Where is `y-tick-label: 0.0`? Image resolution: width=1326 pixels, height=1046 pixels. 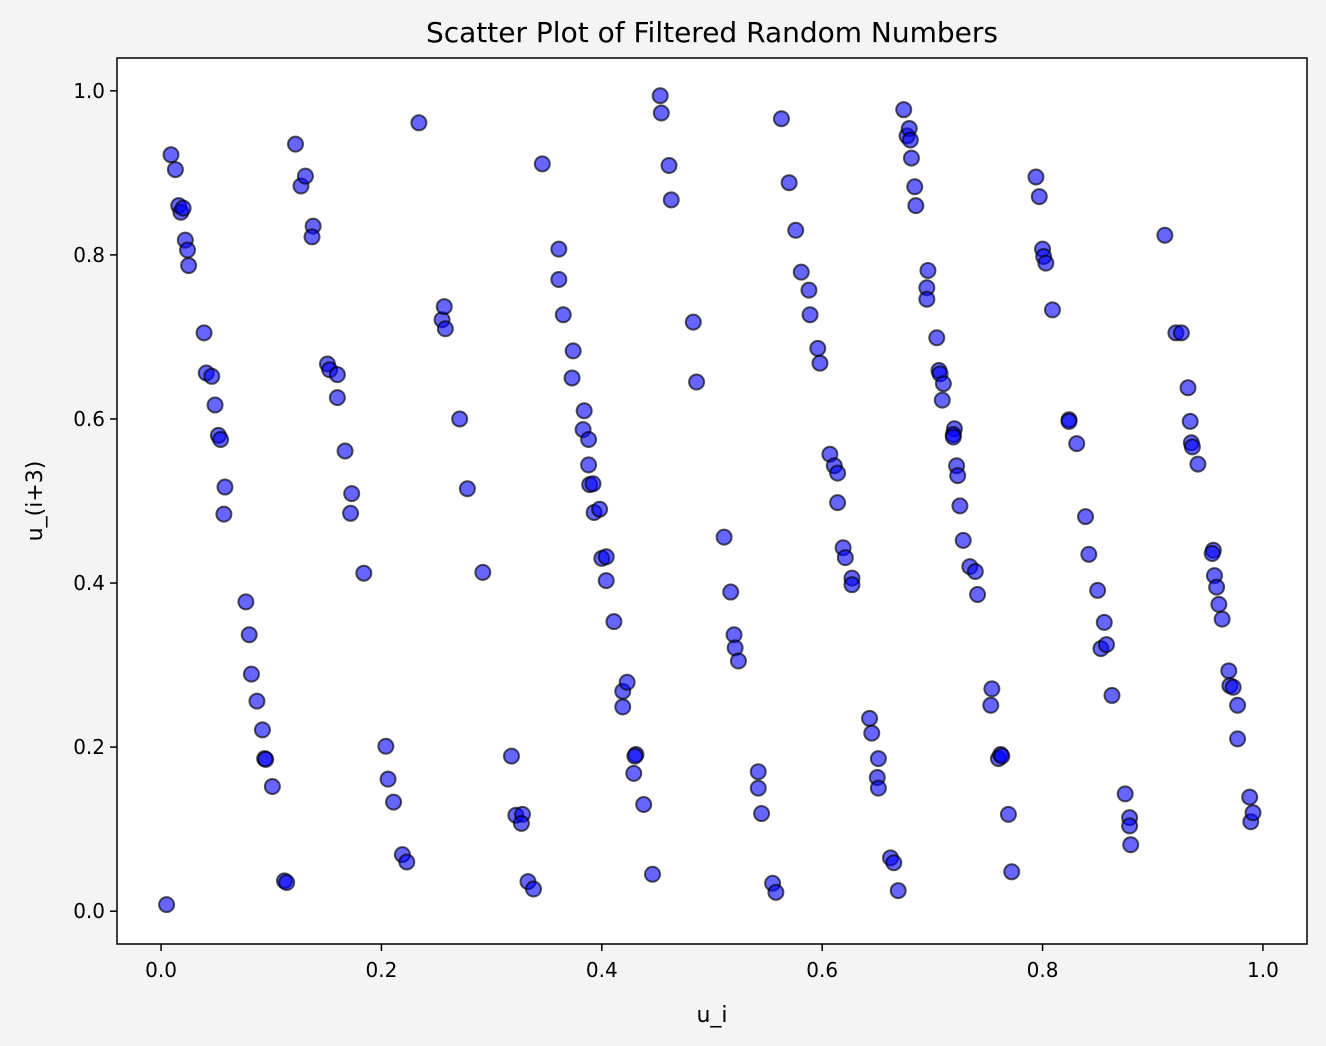
y-tick-label: 0.0 is located at coordinates (89, 911).